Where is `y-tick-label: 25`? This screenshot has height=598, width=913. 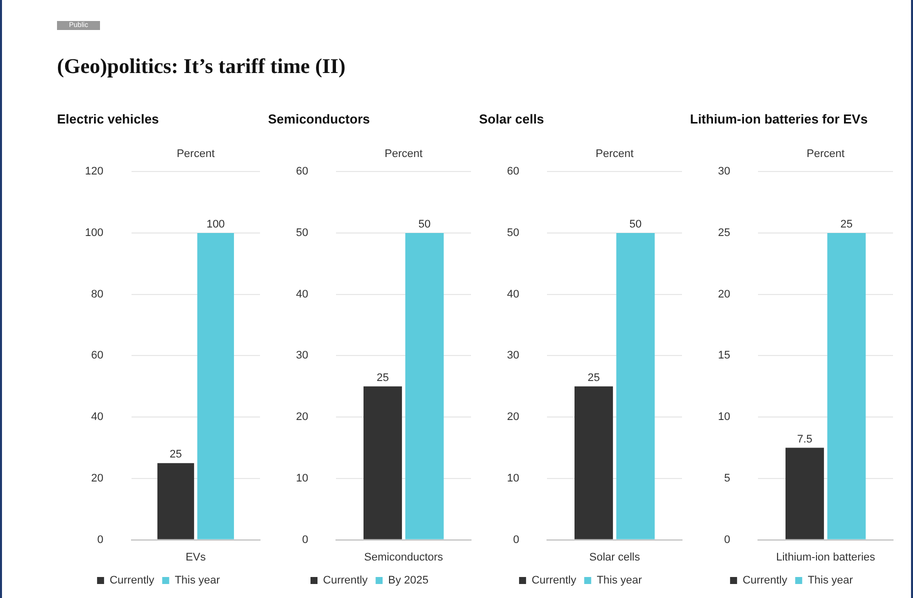
y-tick-label: 25 is located at coordinates (724, 233).